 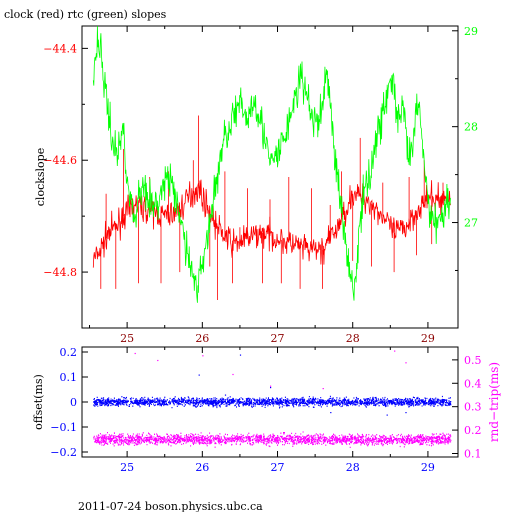 I want to click on lower-right-y-axis-label: rnd−trip(ms), so click(x=494, y=402).